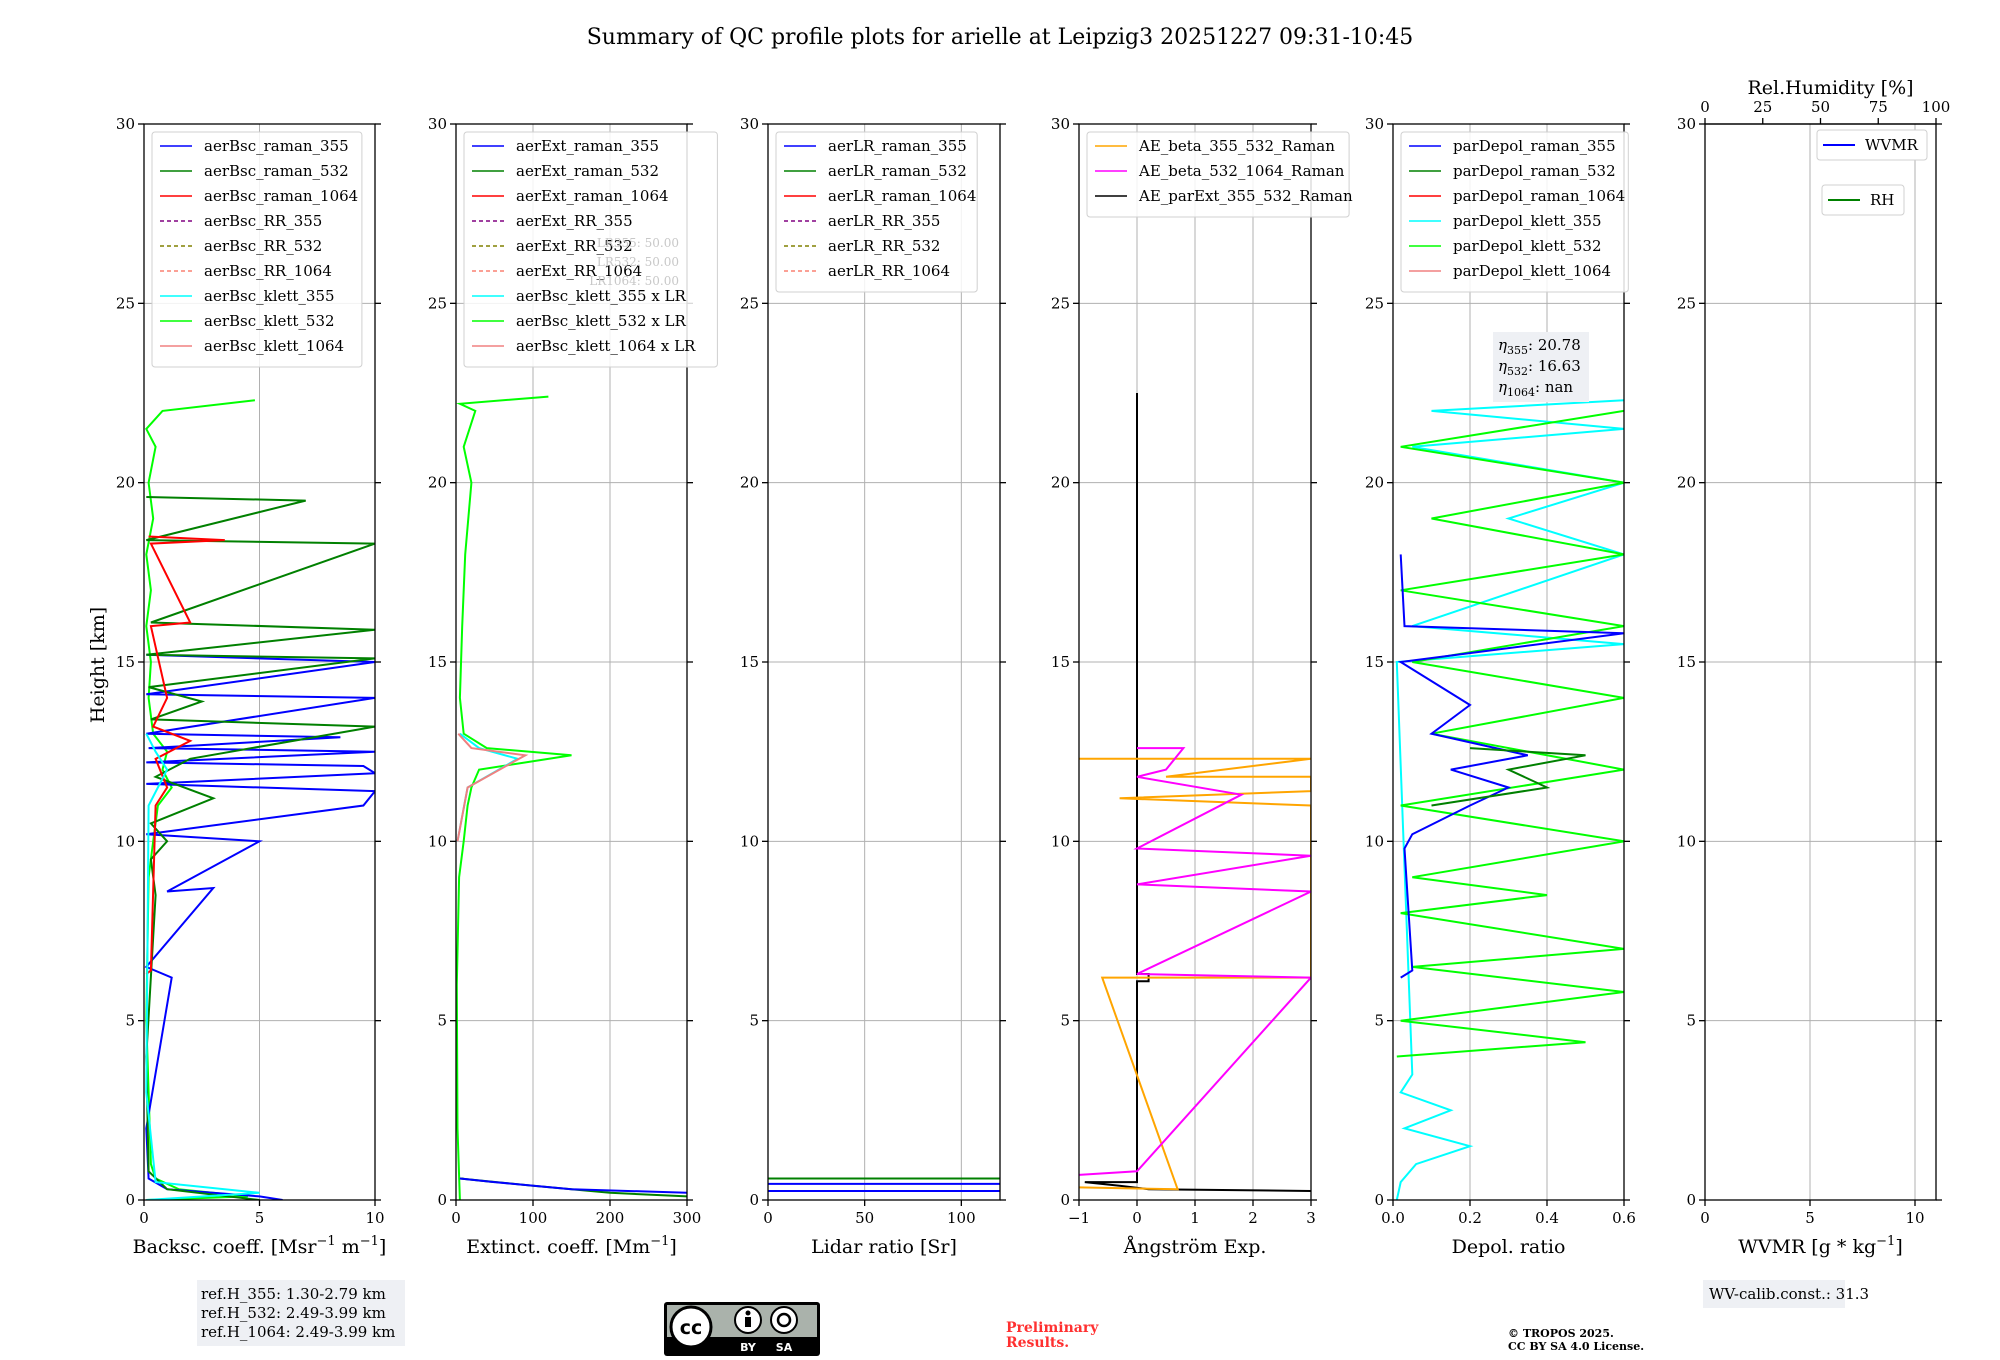 The height and width of the screenshot is (1360, 2000). What do you see at coordinates (634, 281) in the screenshot?
I see `lidar-ratio-note: LR1064: 50.00` at bounding box center [634, 281].